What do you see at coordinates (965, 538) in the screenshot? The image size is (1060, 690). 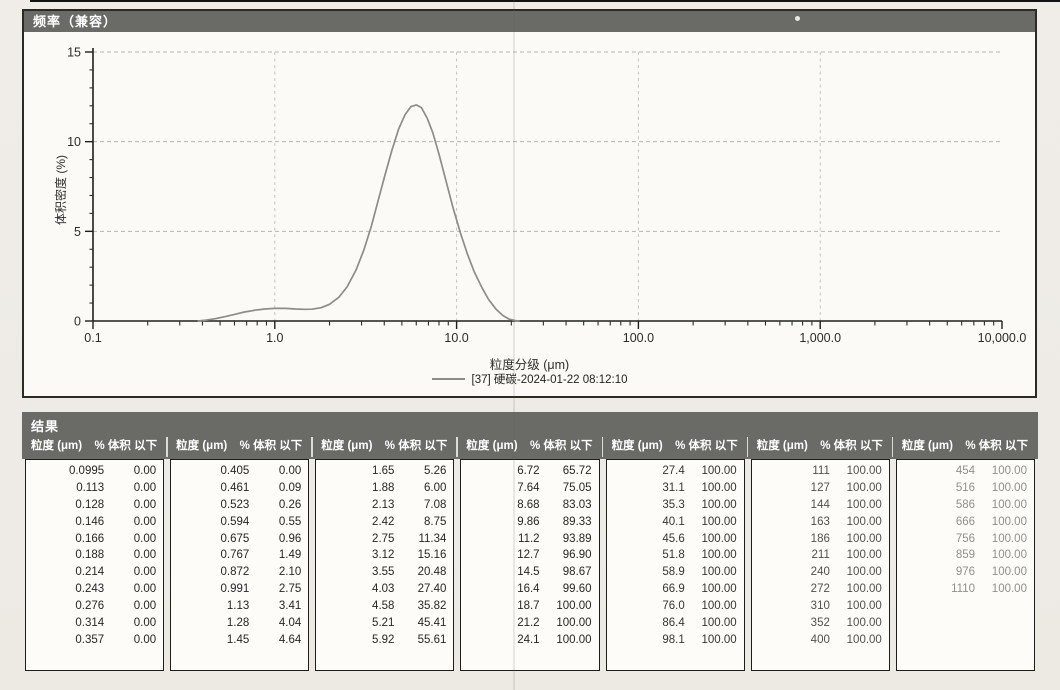 I see `size-value: 756` at bounding box center [965, 538].